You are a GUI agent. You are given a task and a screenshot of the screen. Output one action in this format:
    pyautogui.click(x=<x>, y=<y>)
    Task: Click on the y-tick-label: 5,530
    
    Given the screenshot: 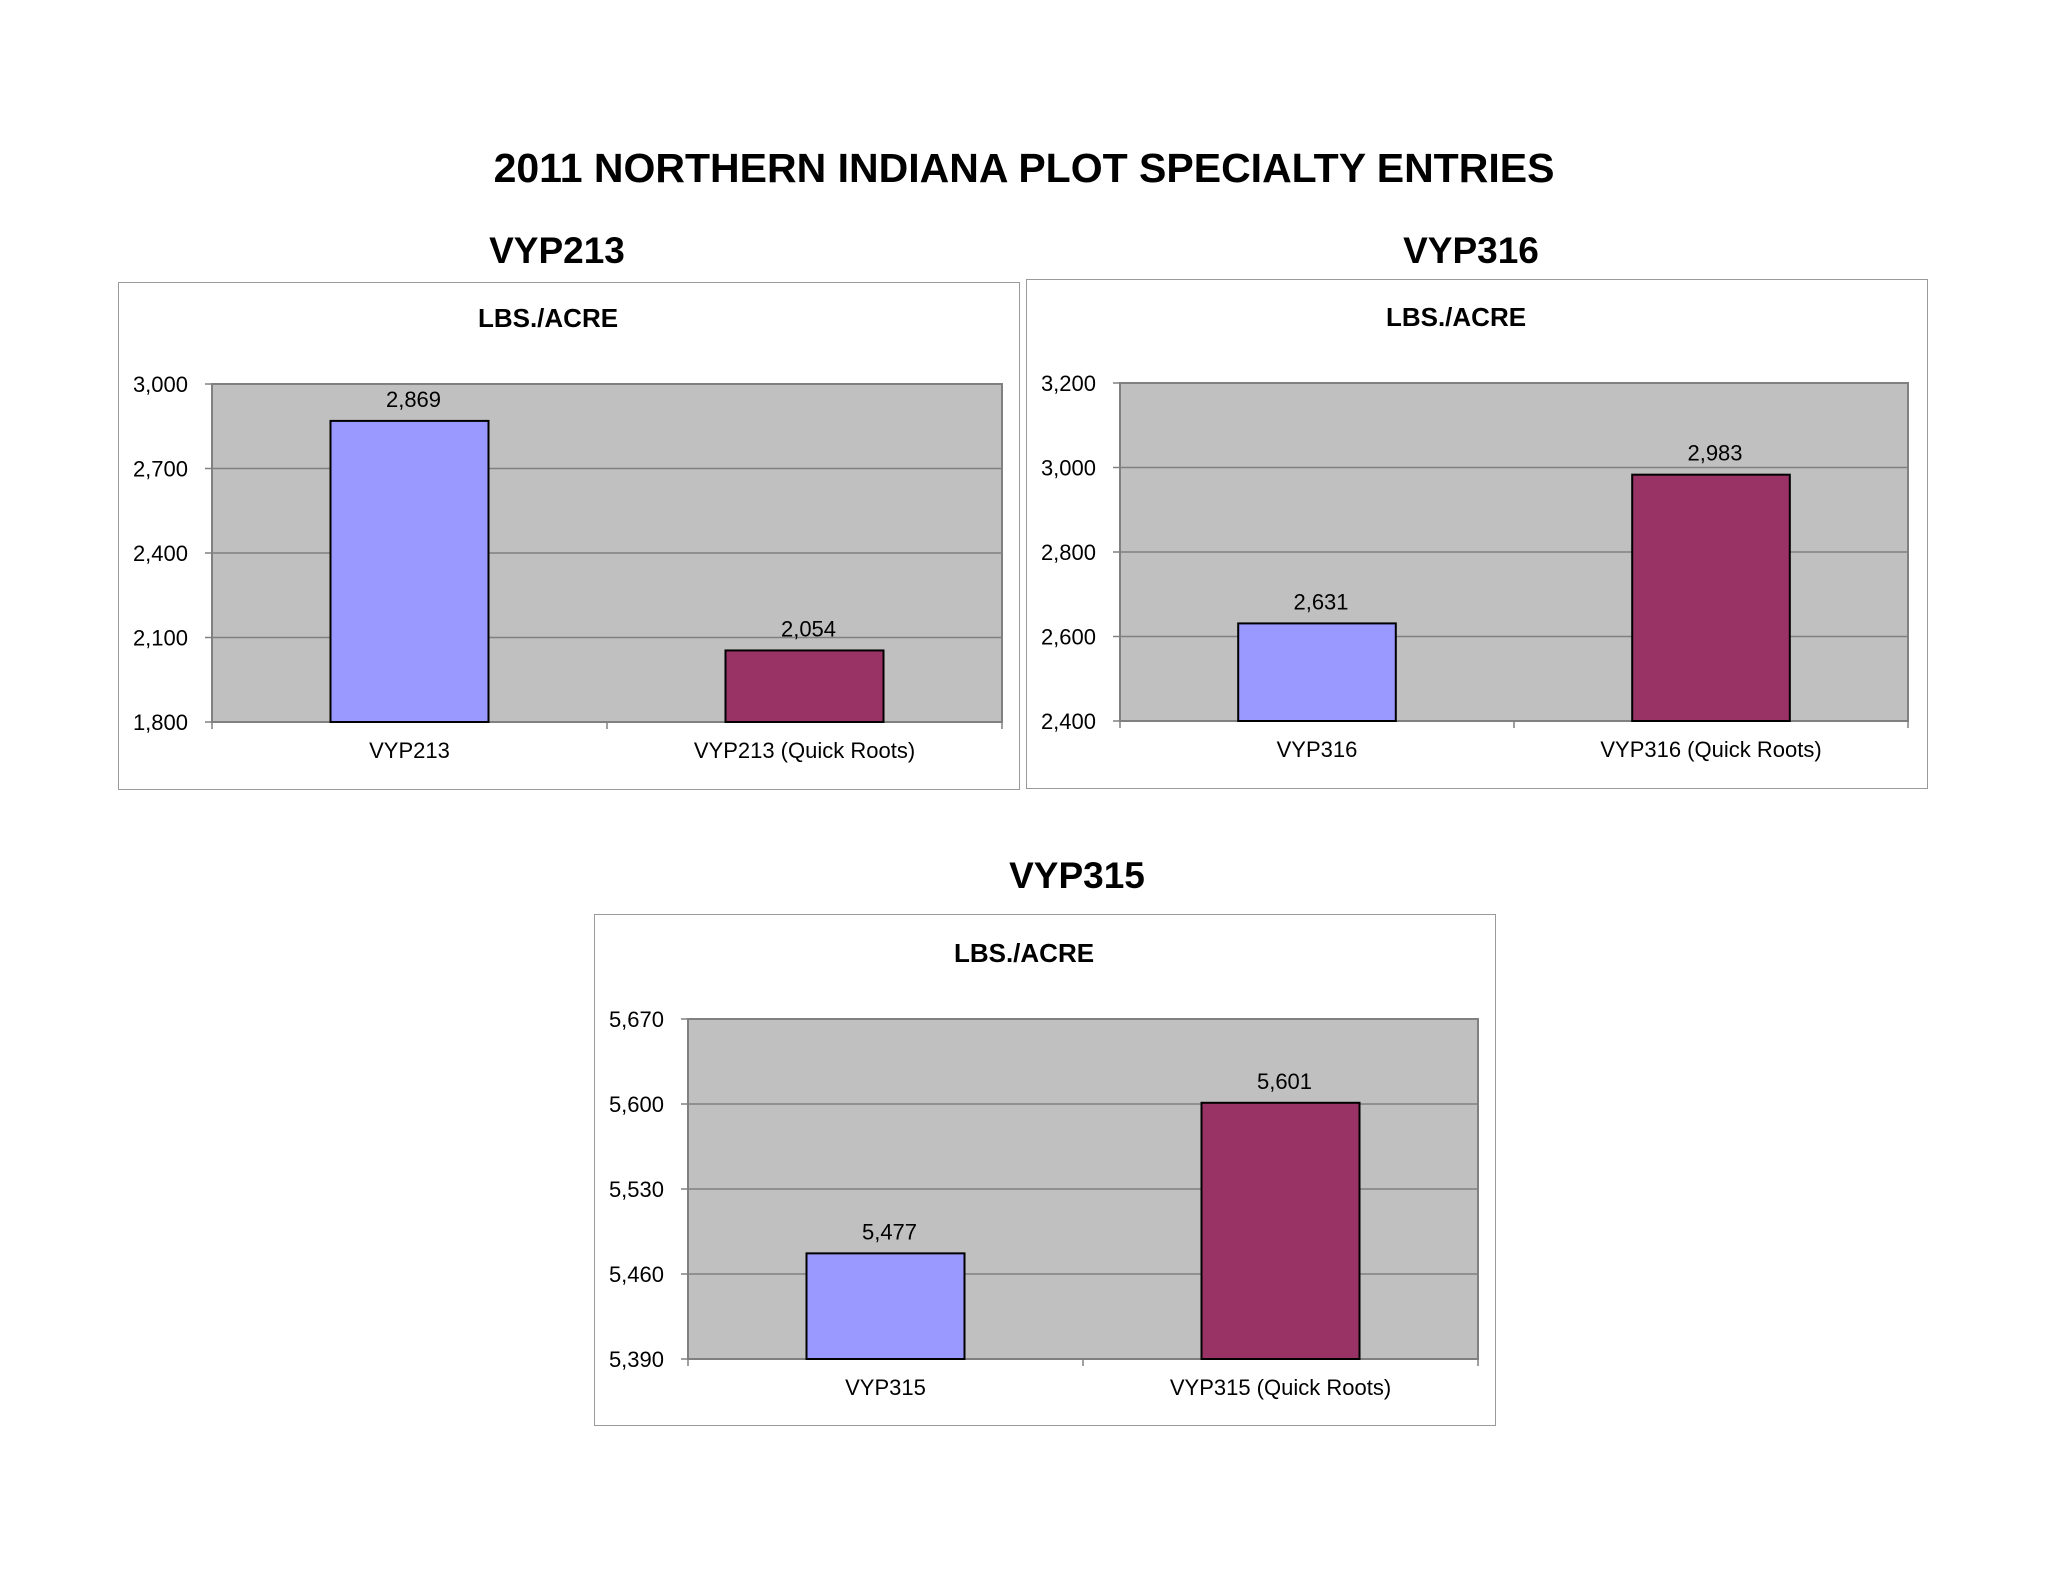 What is the action you would take?
    pyautogui.click(x=636, y=1189)
    